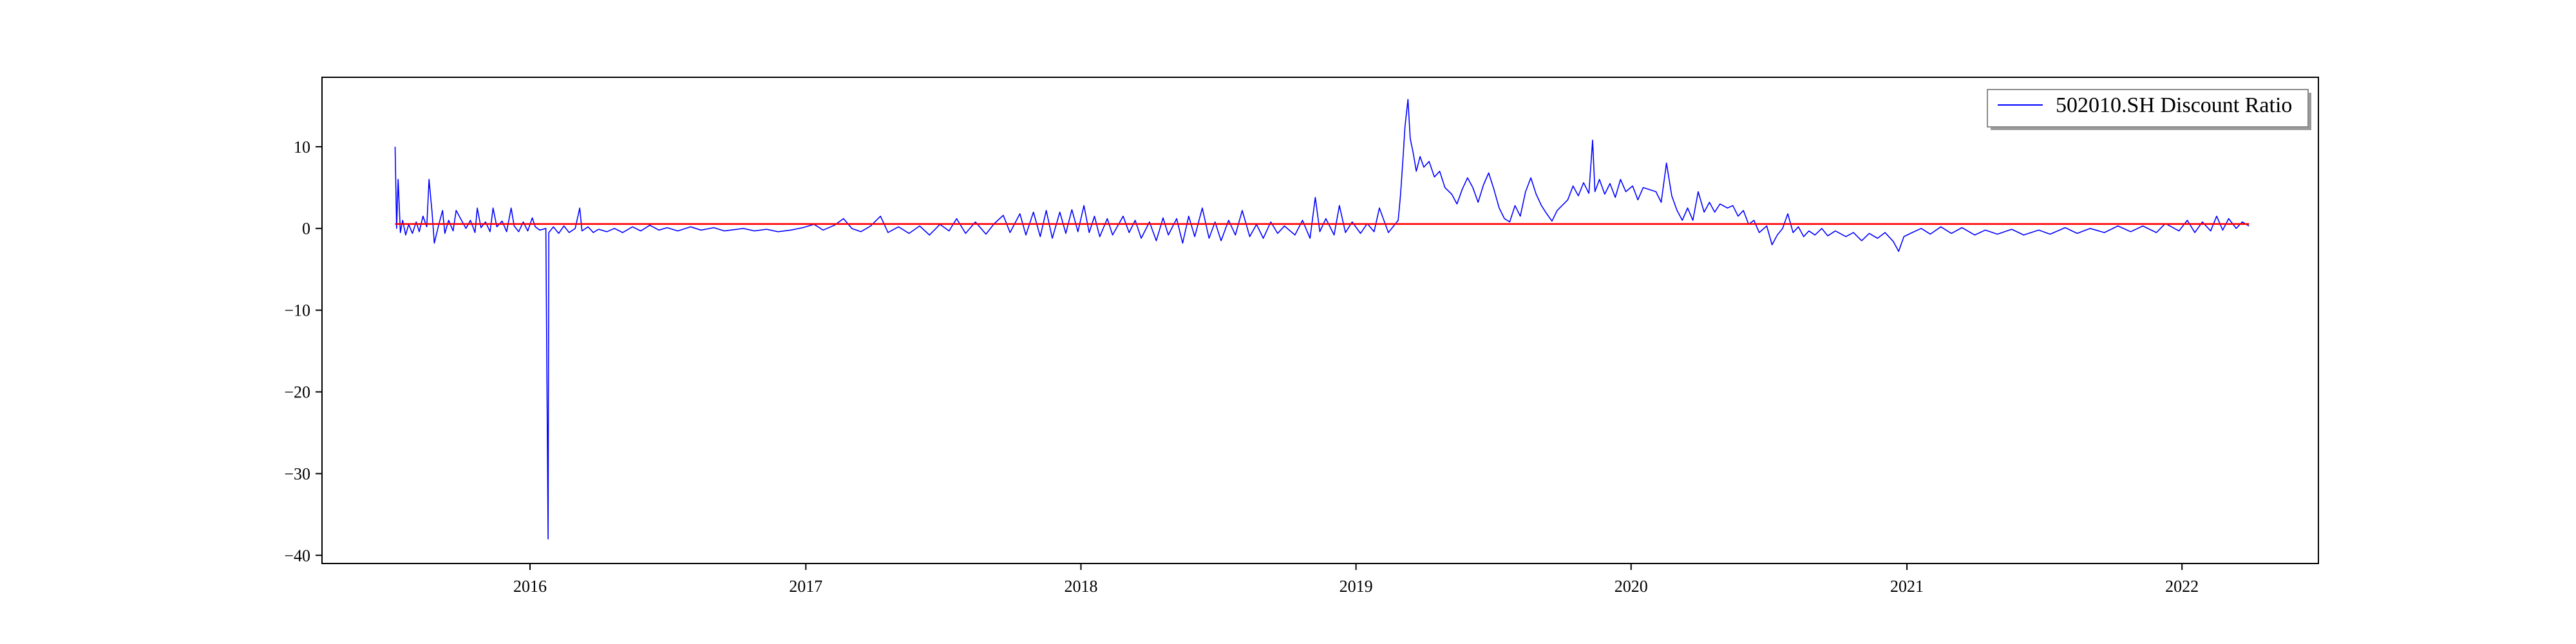  What do you see at coordinates (1907, 587) in the screenshot?
I see `x-tick-label: 2021` at bounding box center [1907, 587].